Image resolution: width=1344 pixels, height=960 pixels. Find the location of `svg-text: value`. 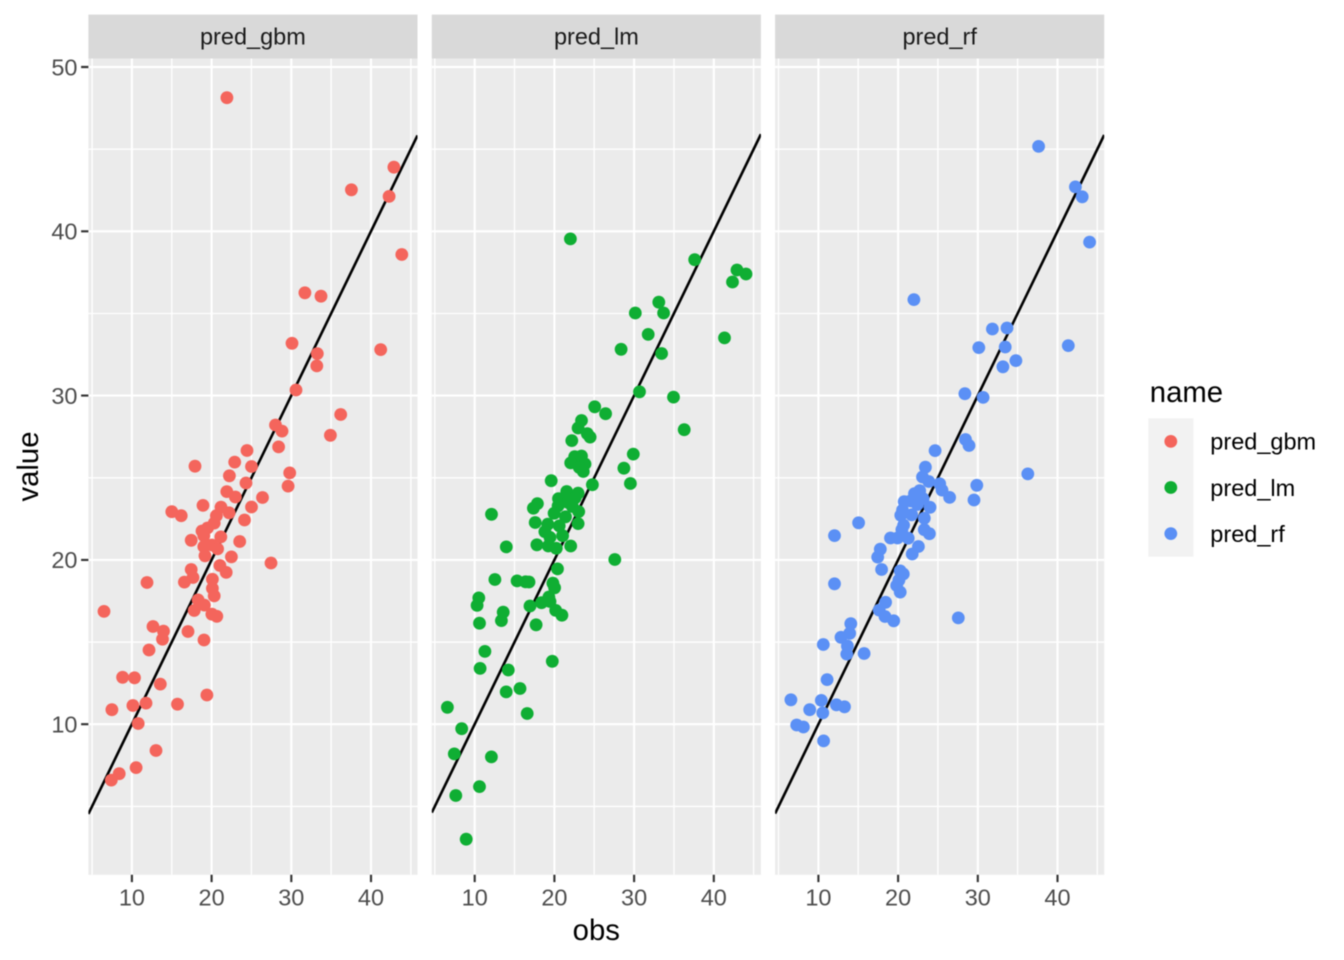

svg-text: value is located at coordinates (28, 466).